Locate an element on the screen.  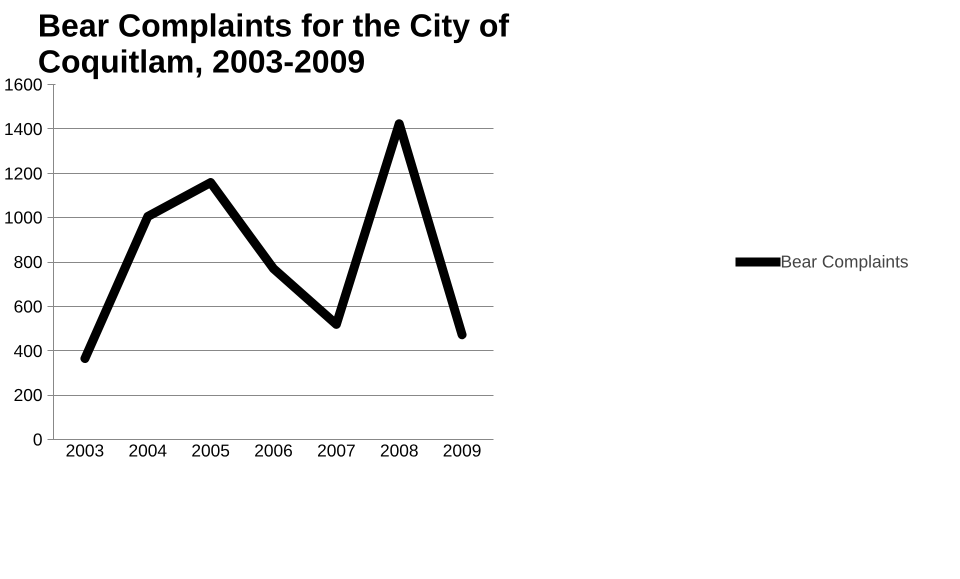
y-tick-label: 1000 is located at coordinates (23, 218).